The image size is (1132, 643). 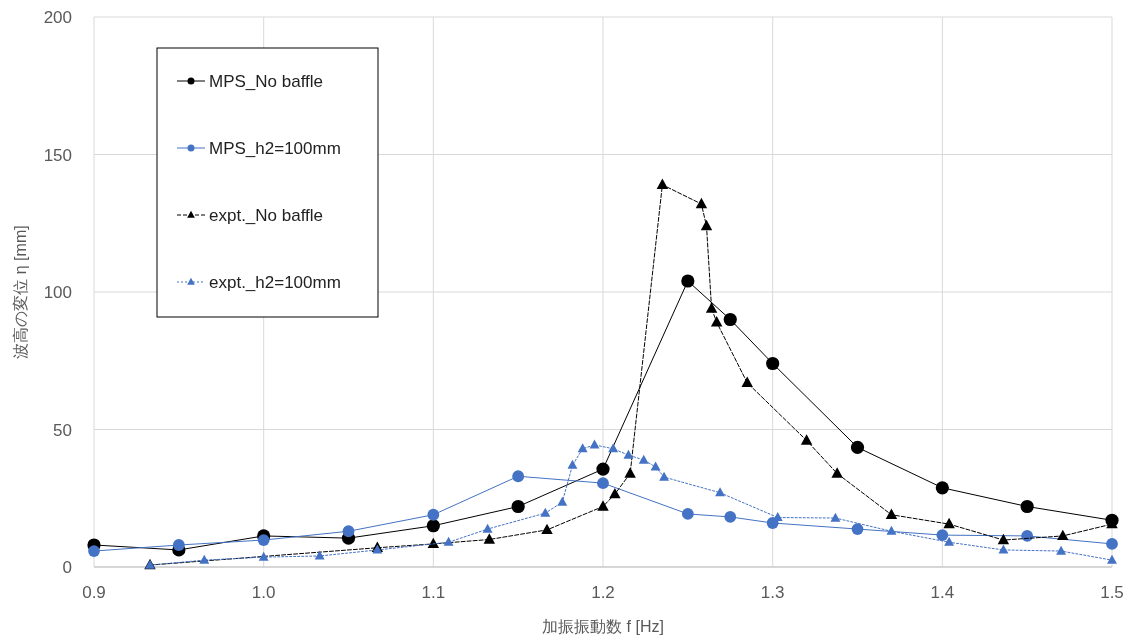 I want to click on legend-label: MPS_h2=100mm, so click(x=275, y=148).